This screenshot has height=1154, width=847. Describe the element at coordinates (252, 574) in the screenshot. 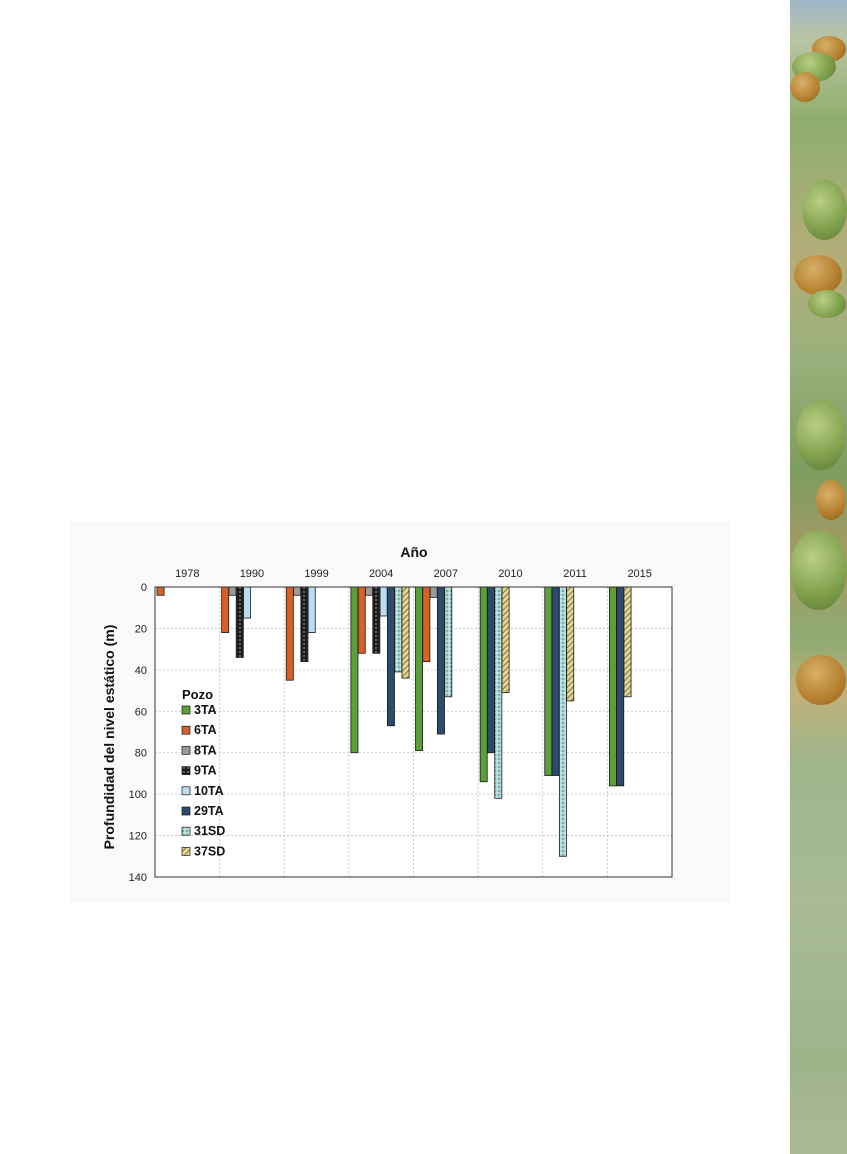

I see `x-tick-label: 1990` at that location.